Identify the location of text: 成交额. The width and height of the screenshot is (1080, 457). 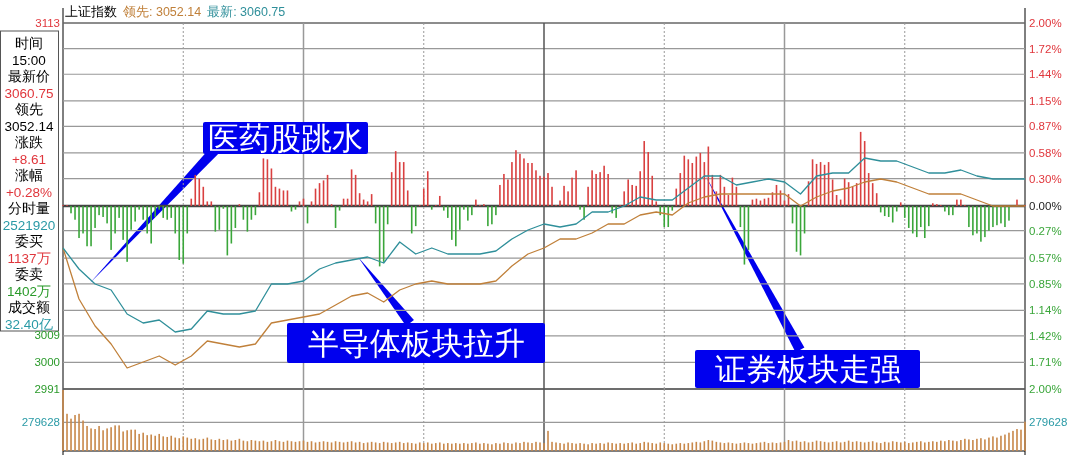
(29, 307).